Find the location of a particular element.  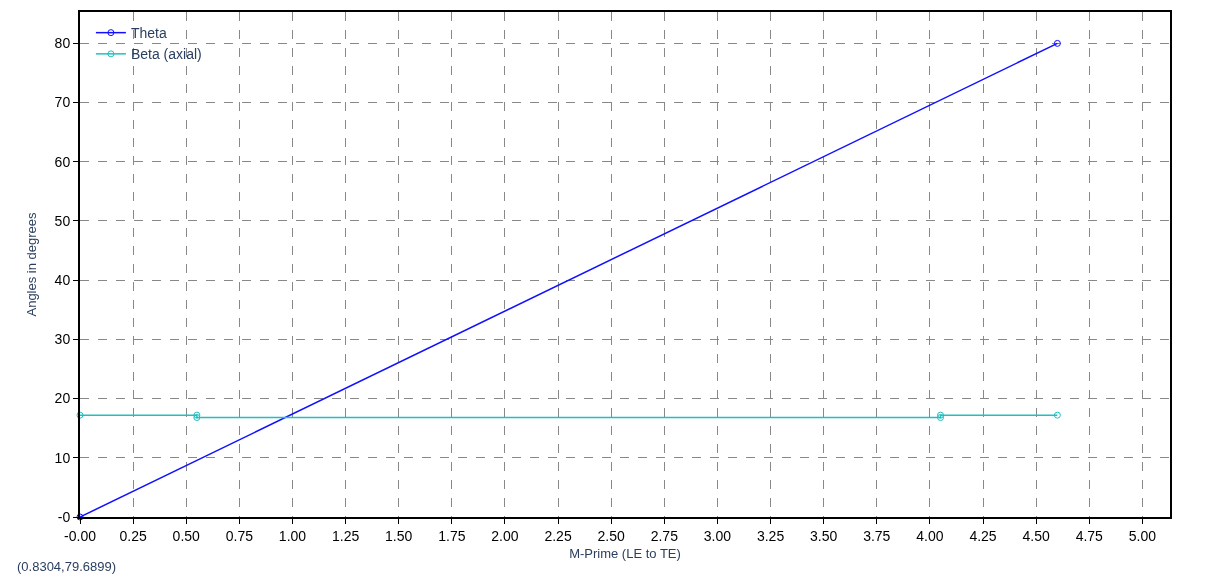

x-tick-label: 1.25 is located at coordinates (345, 535).